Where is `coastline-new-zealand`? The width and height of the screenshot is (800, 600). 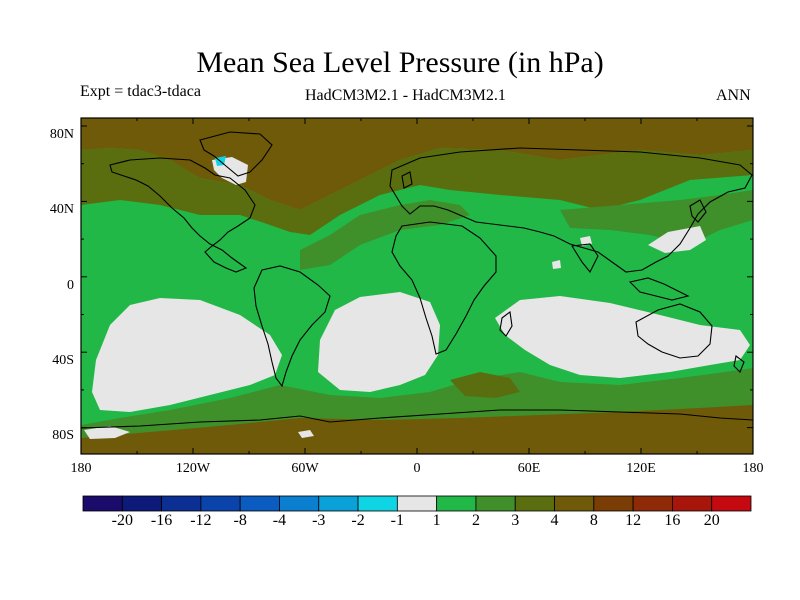 coastline-new-zealand is located at coordinates (739, 364).